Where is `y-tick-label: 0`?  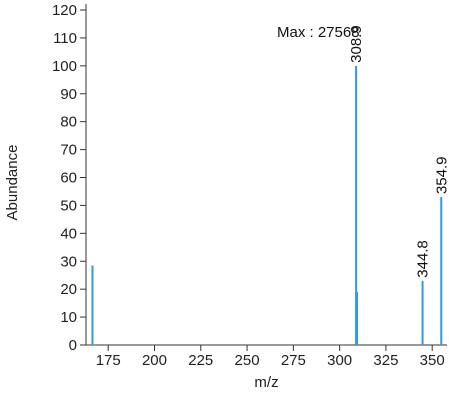 y-tick-label: 0 is located at coordinates (73, 345).